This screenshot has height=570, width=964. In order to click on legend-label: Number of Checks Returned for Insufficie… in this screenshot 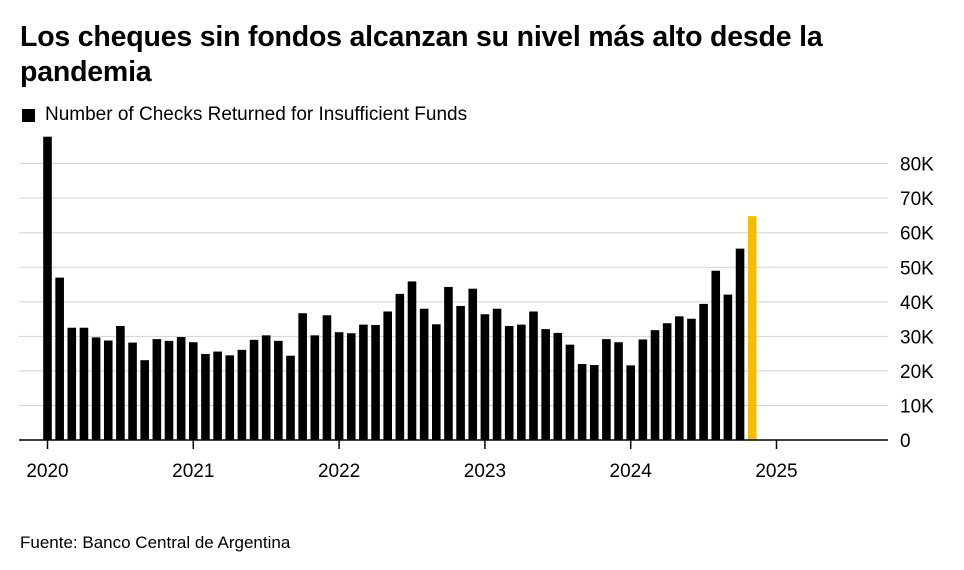, I will do `click(256, 114)`.